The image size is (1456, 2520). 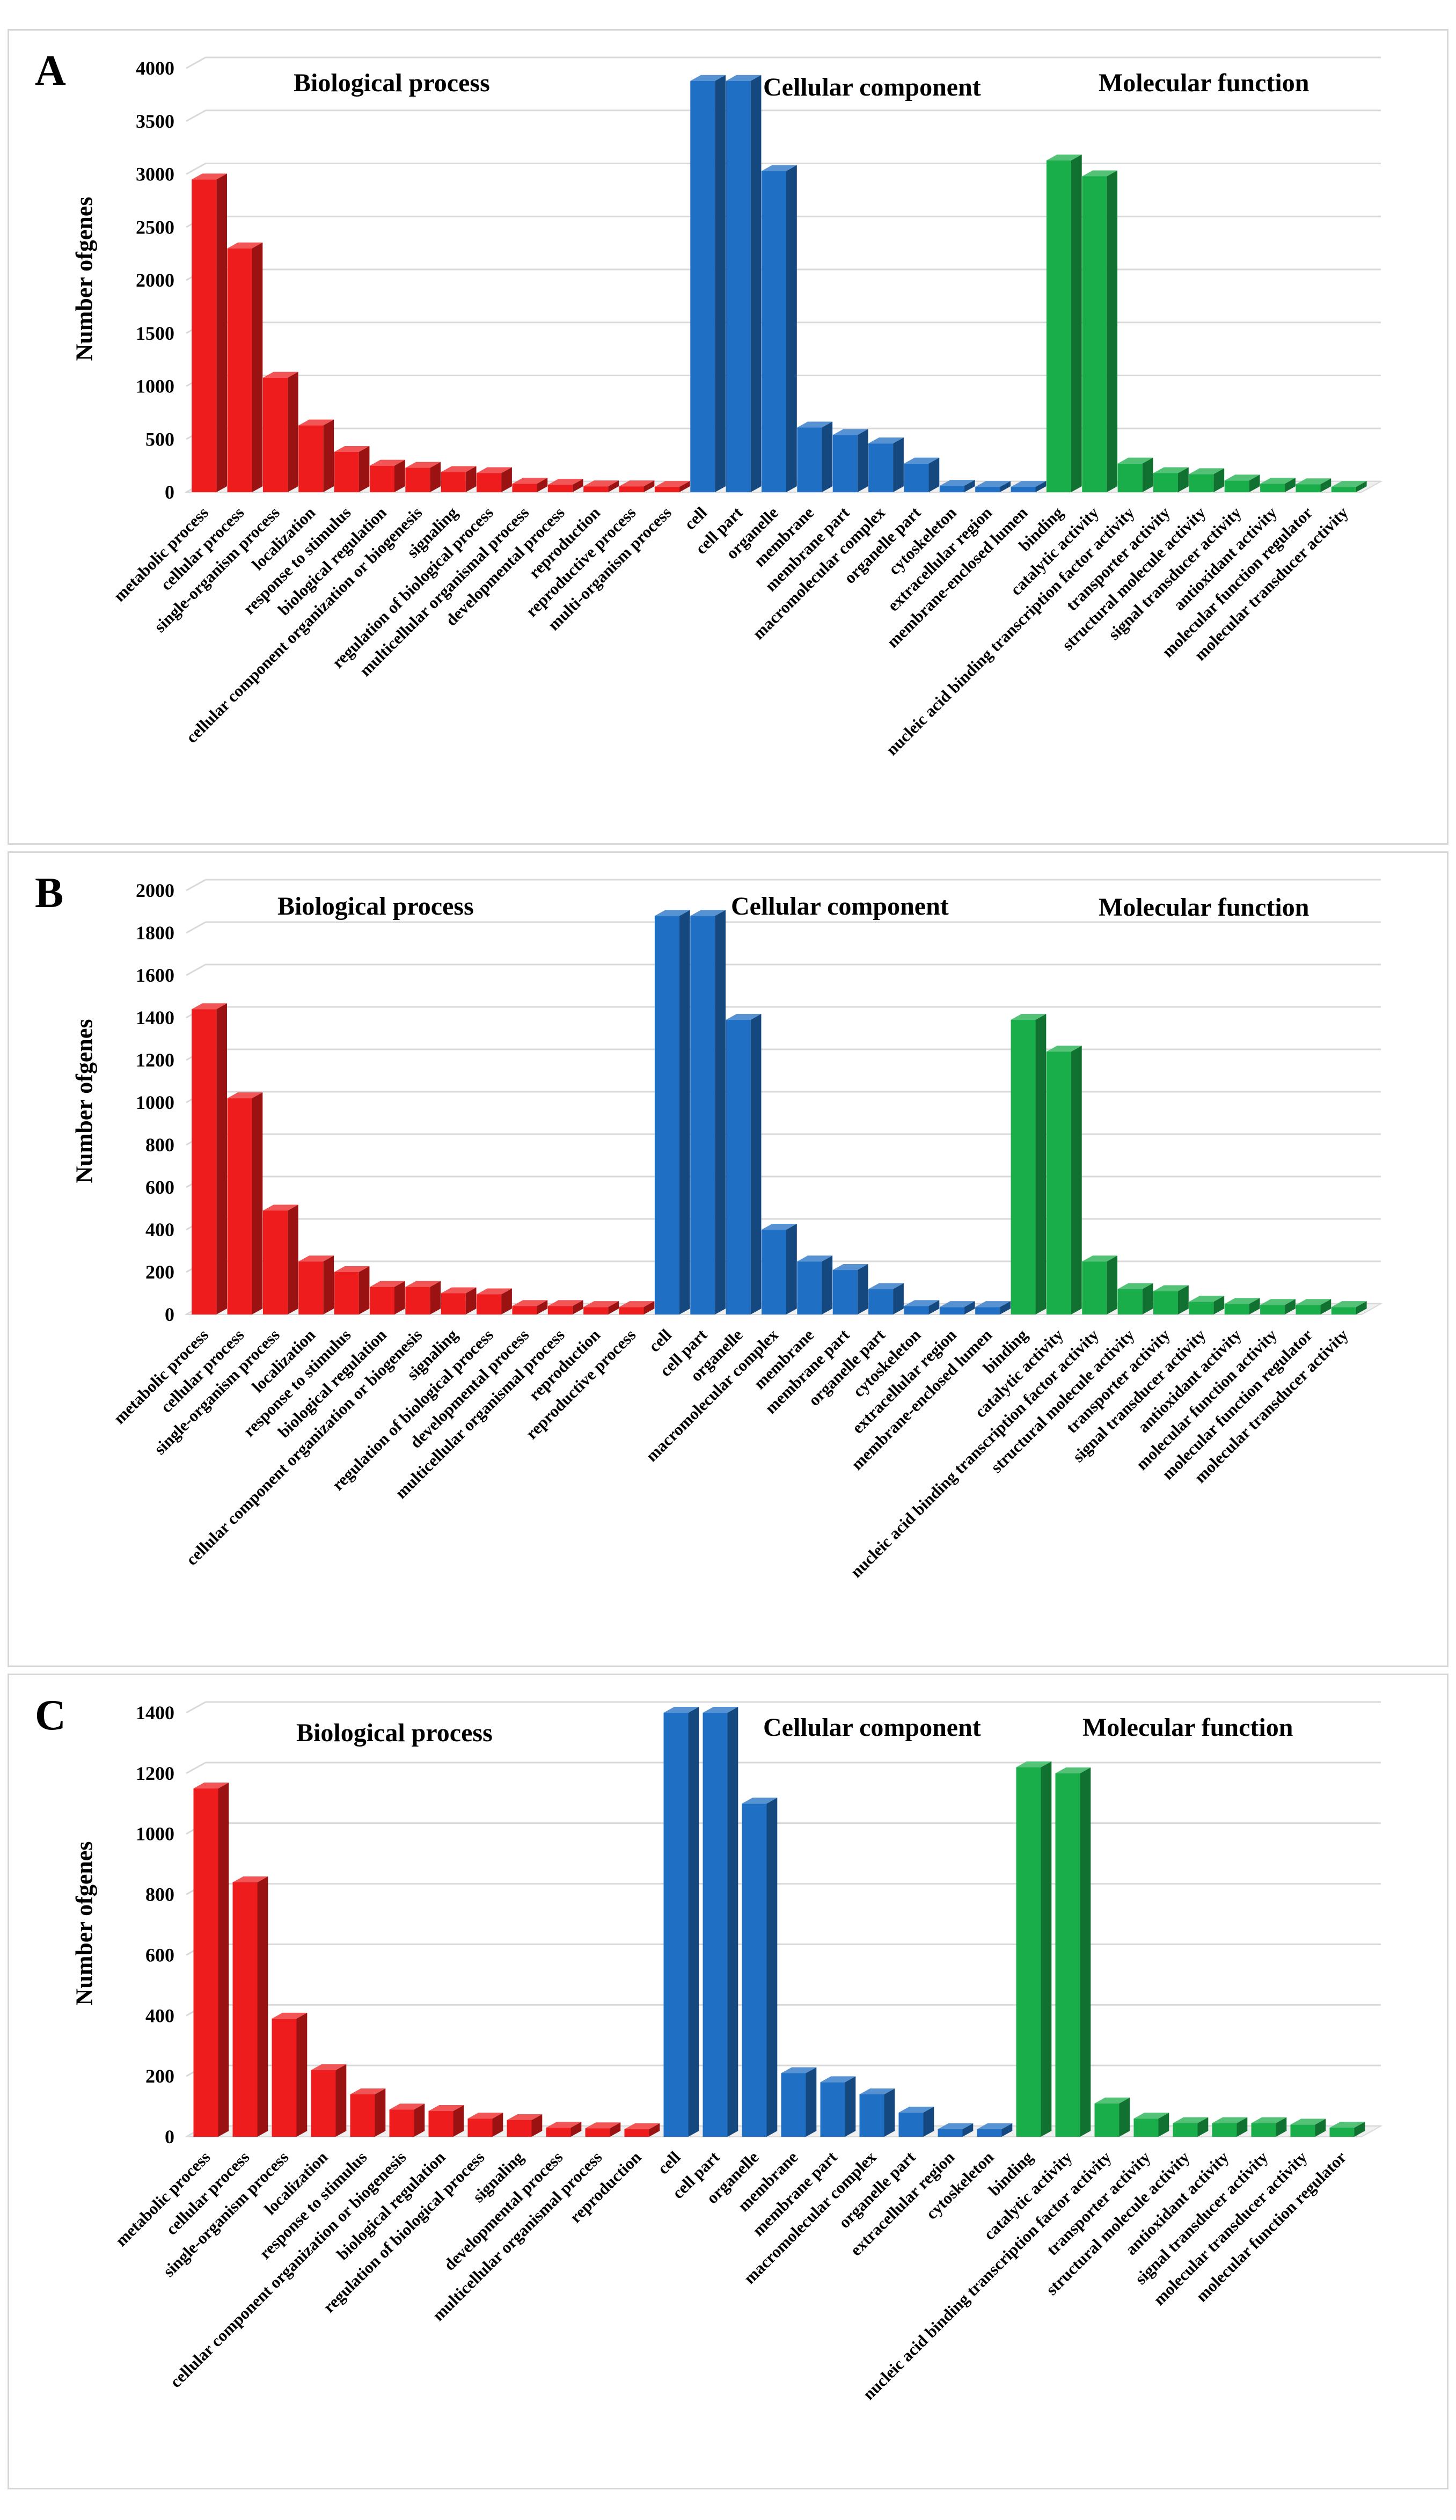 I want to click on group-title-cellular-component: Cellular component, so click(x=872, y=87).